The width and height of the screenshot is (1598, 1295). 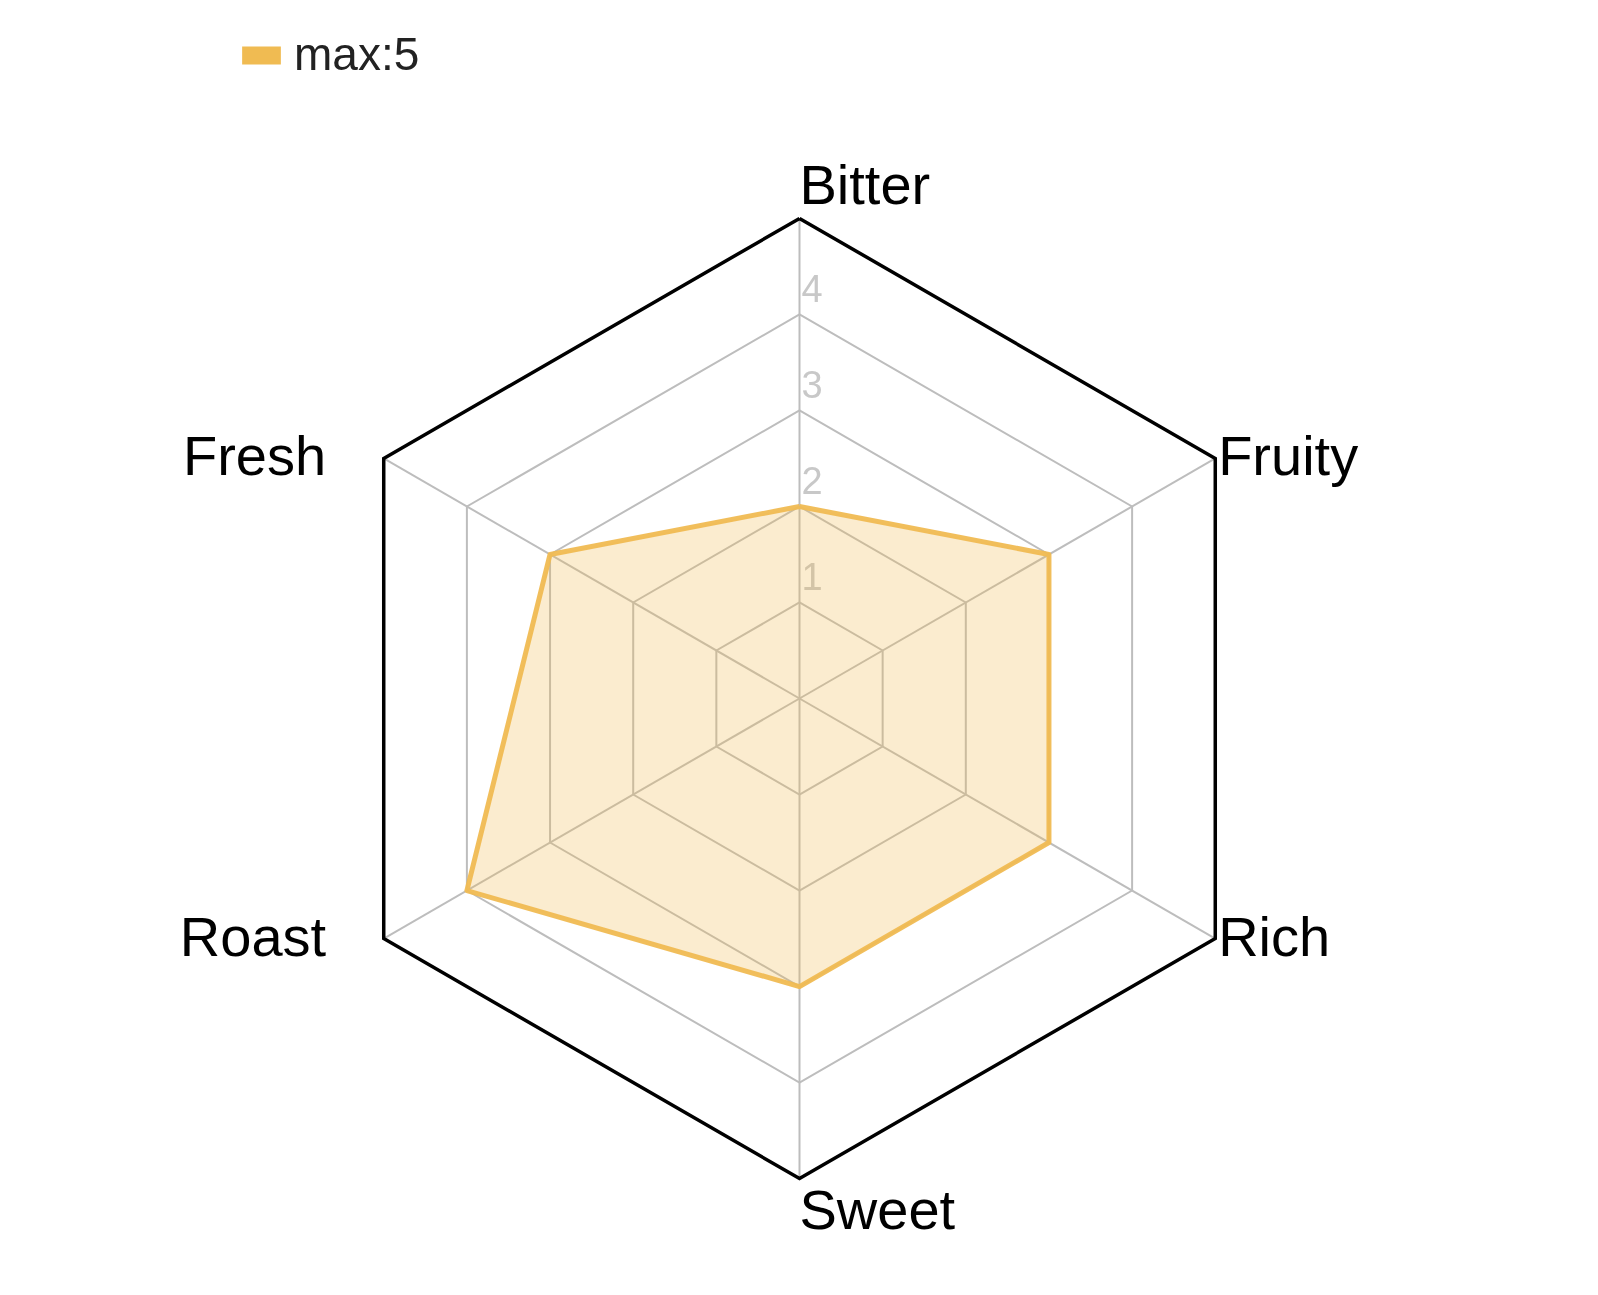 What do you see at coordinates (1288, 456) in the screenshot?
I see `spoke-label: Fruity` at bounding box center [1288, 456].